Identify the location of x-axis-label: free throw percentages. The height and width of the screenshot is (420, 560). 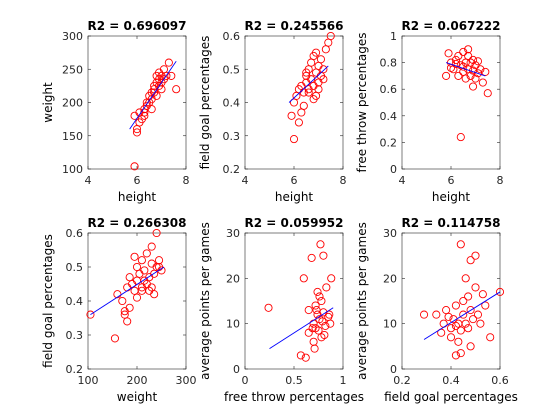
(294, 397).